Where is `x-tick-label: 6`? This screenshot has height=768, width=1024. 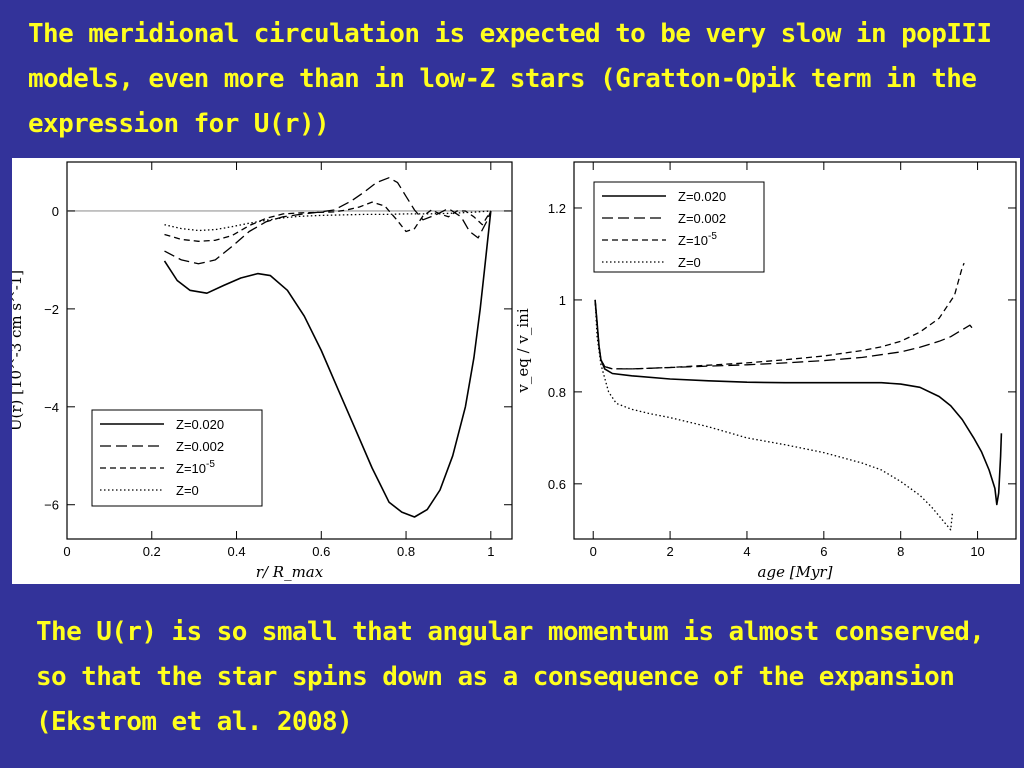
x-tick-label: 6 is located at coordinates (823, 551).